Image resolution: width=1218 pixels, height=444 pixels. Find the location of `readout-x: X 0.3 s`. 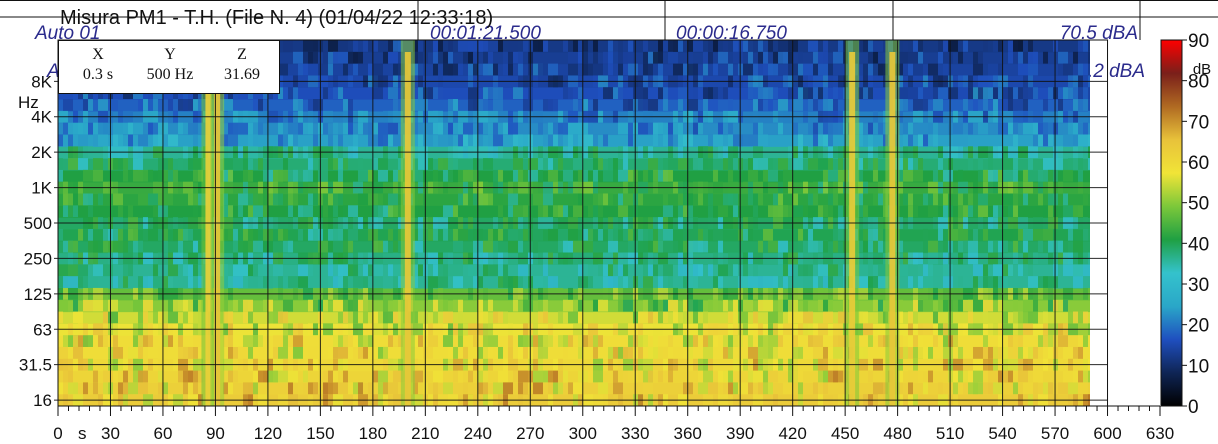

readout-x: X 0.3 s is located at coordinates (98, 65).